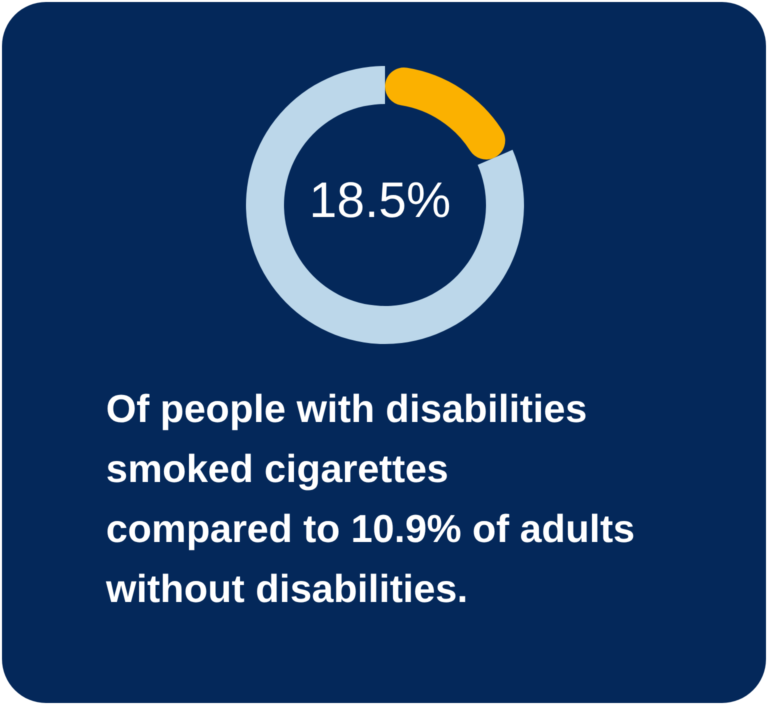 The width and height of the screenshot is (768, 705). I want to click on text: 18.5%, so click(380, 200).